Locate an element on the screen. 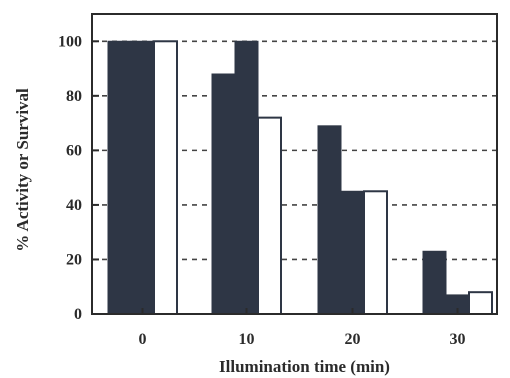 The height and width of the screenshot is (378, 510). x-tick-label: 0 is located at coordinates (143, 339).